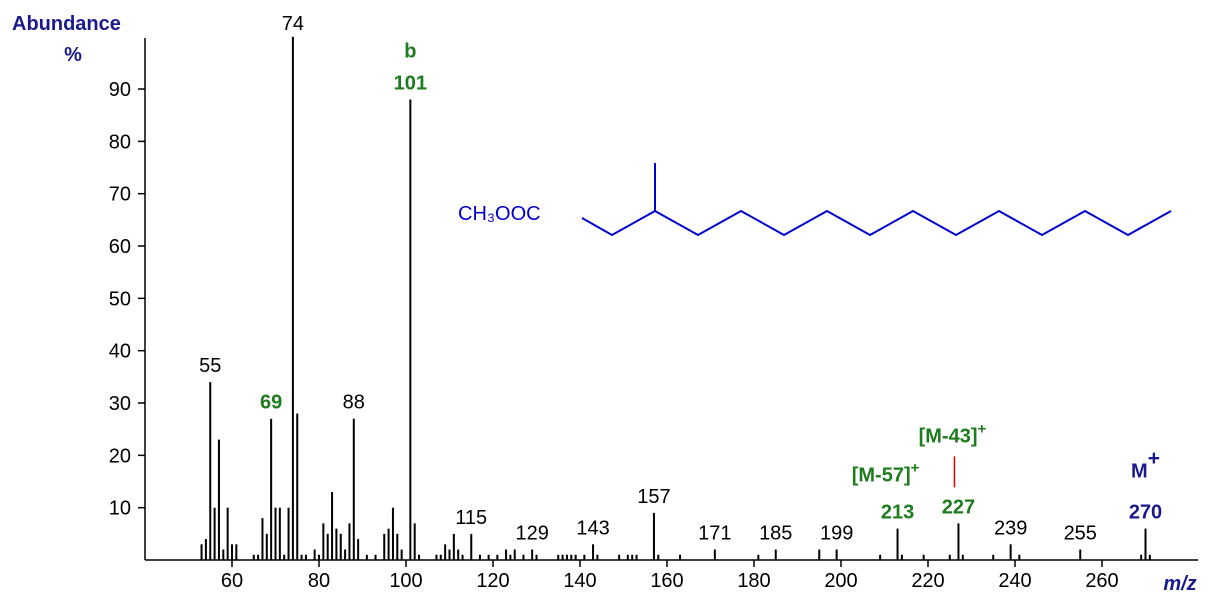  Describe the element at coordinates (120, 509) in the screenshot. I see `y-tick-label: 10` at that location.